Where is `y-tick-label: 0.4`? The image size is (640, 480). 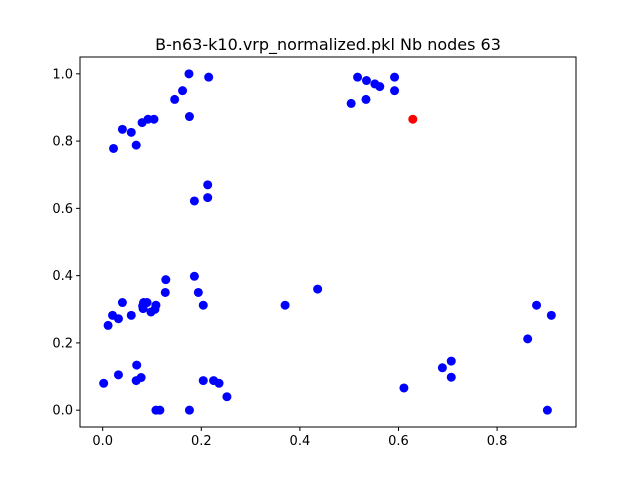 y-tick-label: 0.4 is located at coordinates (62, 276).